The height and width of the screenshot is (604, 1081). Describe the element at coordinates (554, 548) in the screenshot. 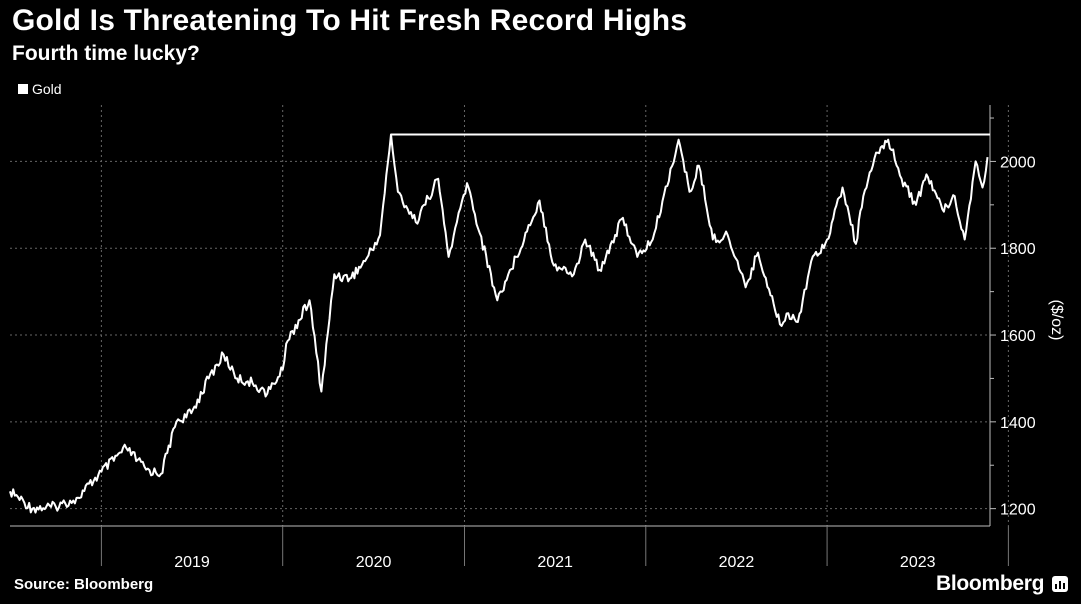

I see `x-ticks: 2019 2020 2021 2022 2023` at that location.